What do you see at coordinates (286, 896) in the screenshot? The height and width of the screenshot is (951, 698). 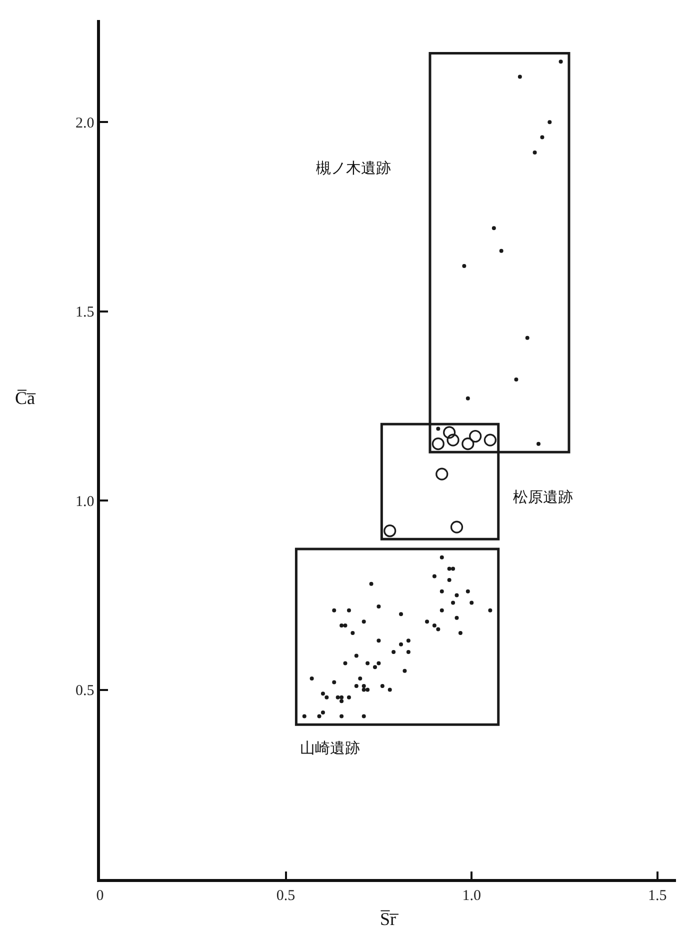 I see `x-tick-label: 0.5` at bounding box center [286, 896].